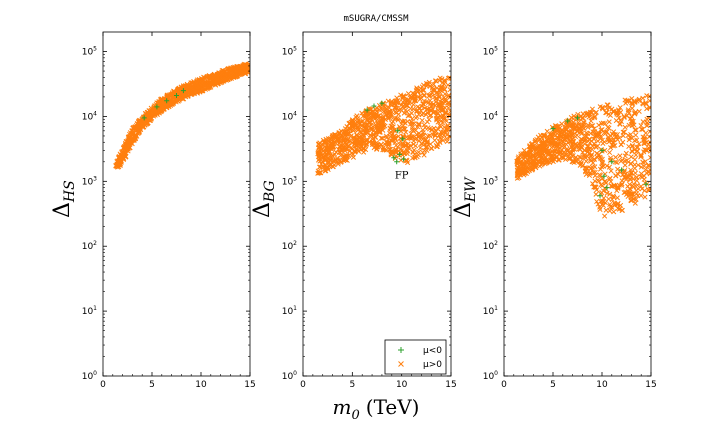  I want to click on x-tick-label: 15, so click(650, 385).